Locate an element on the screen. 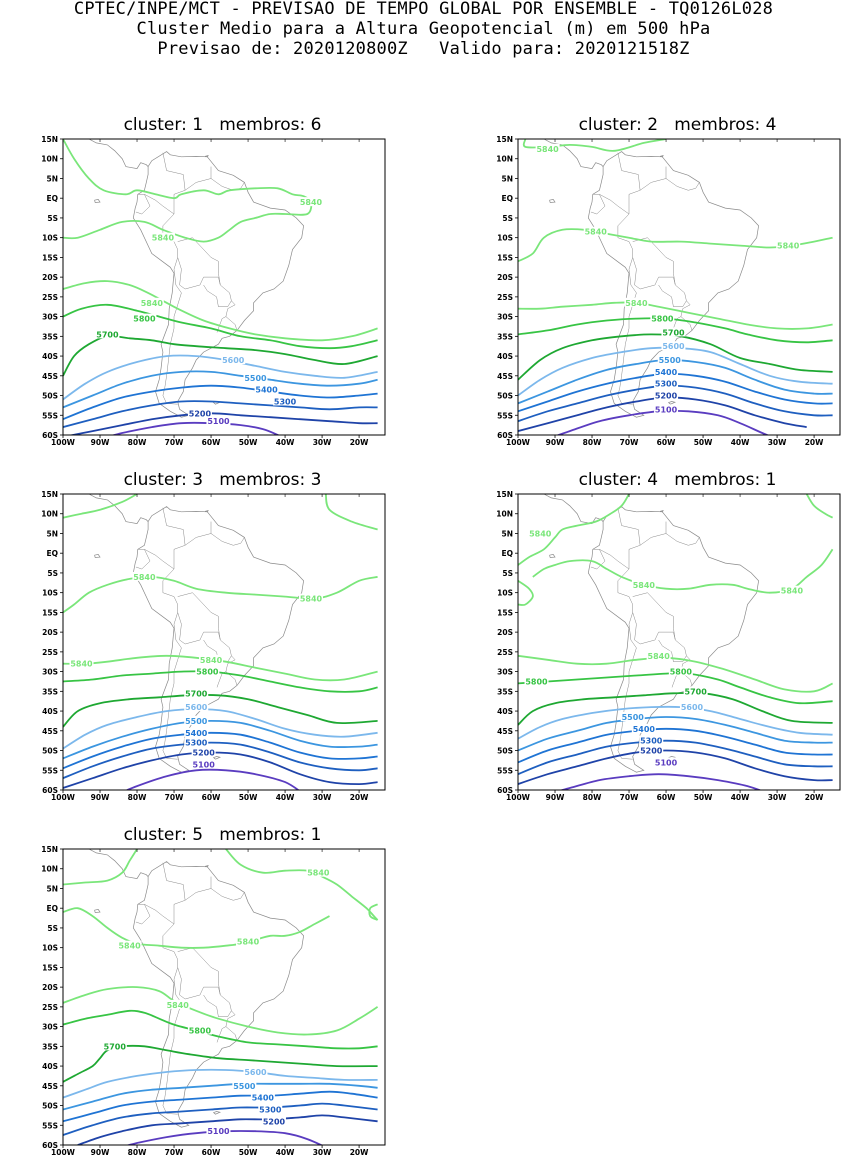 The image size is (847, 1165). south-america-coastline is located at coordinates (218, 994).